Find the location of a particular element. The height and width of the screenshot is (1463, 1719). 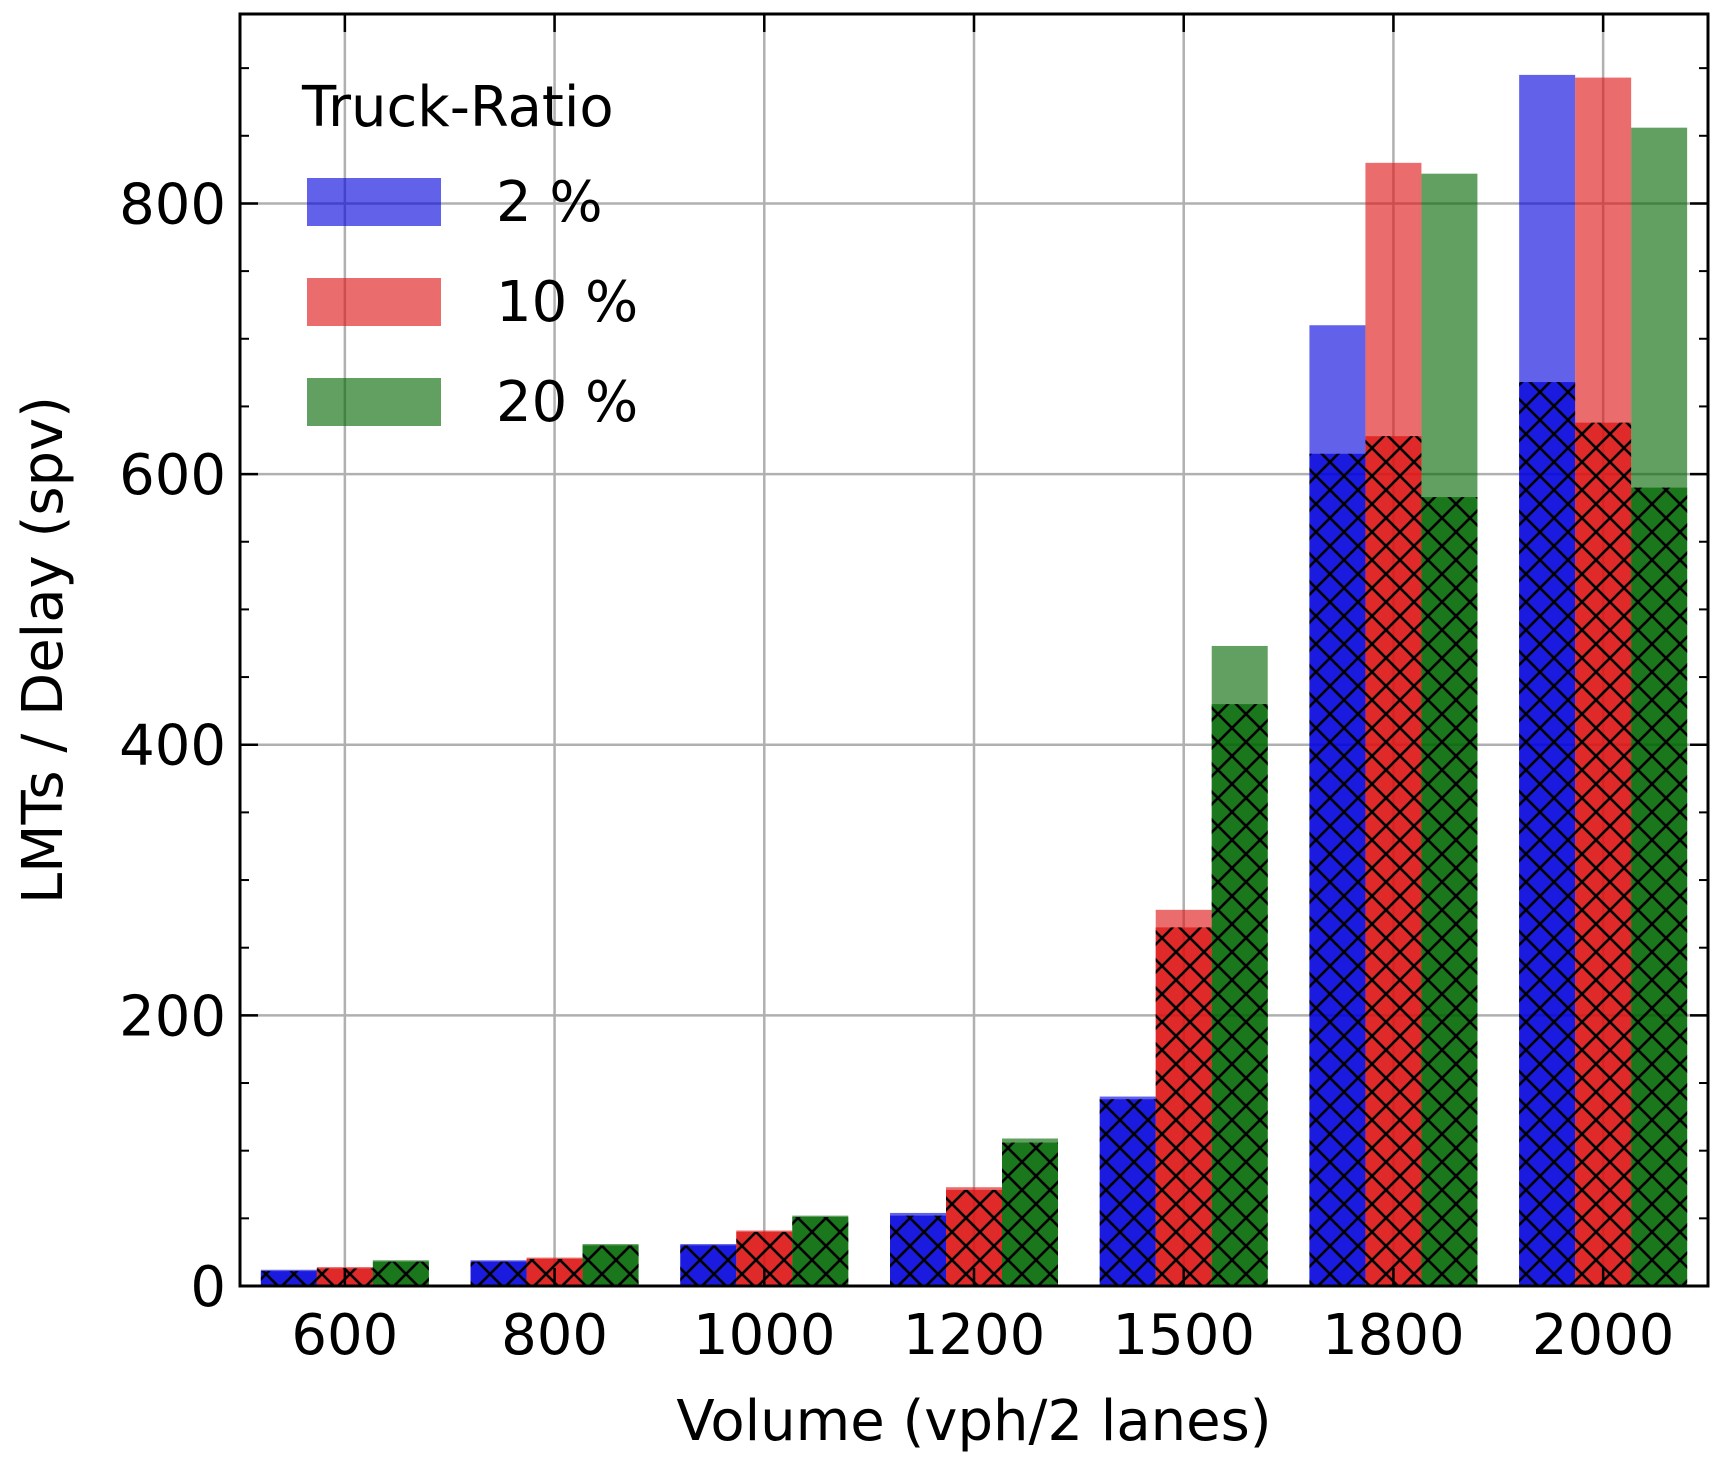

y-tick-label: 600 is located at coordinates (172, 475).